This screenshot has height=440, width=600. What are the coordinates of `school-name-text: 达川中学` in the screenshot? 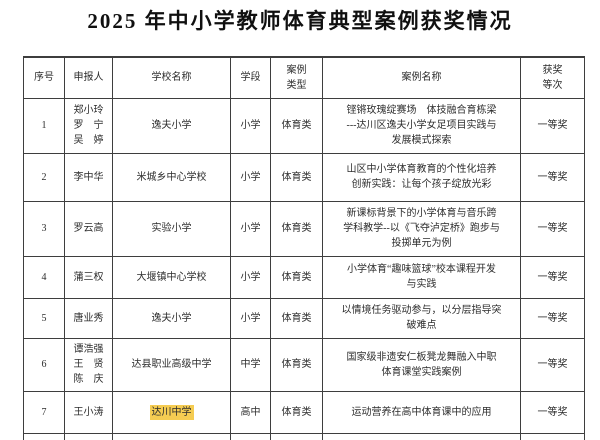 It's located at (171, 412).